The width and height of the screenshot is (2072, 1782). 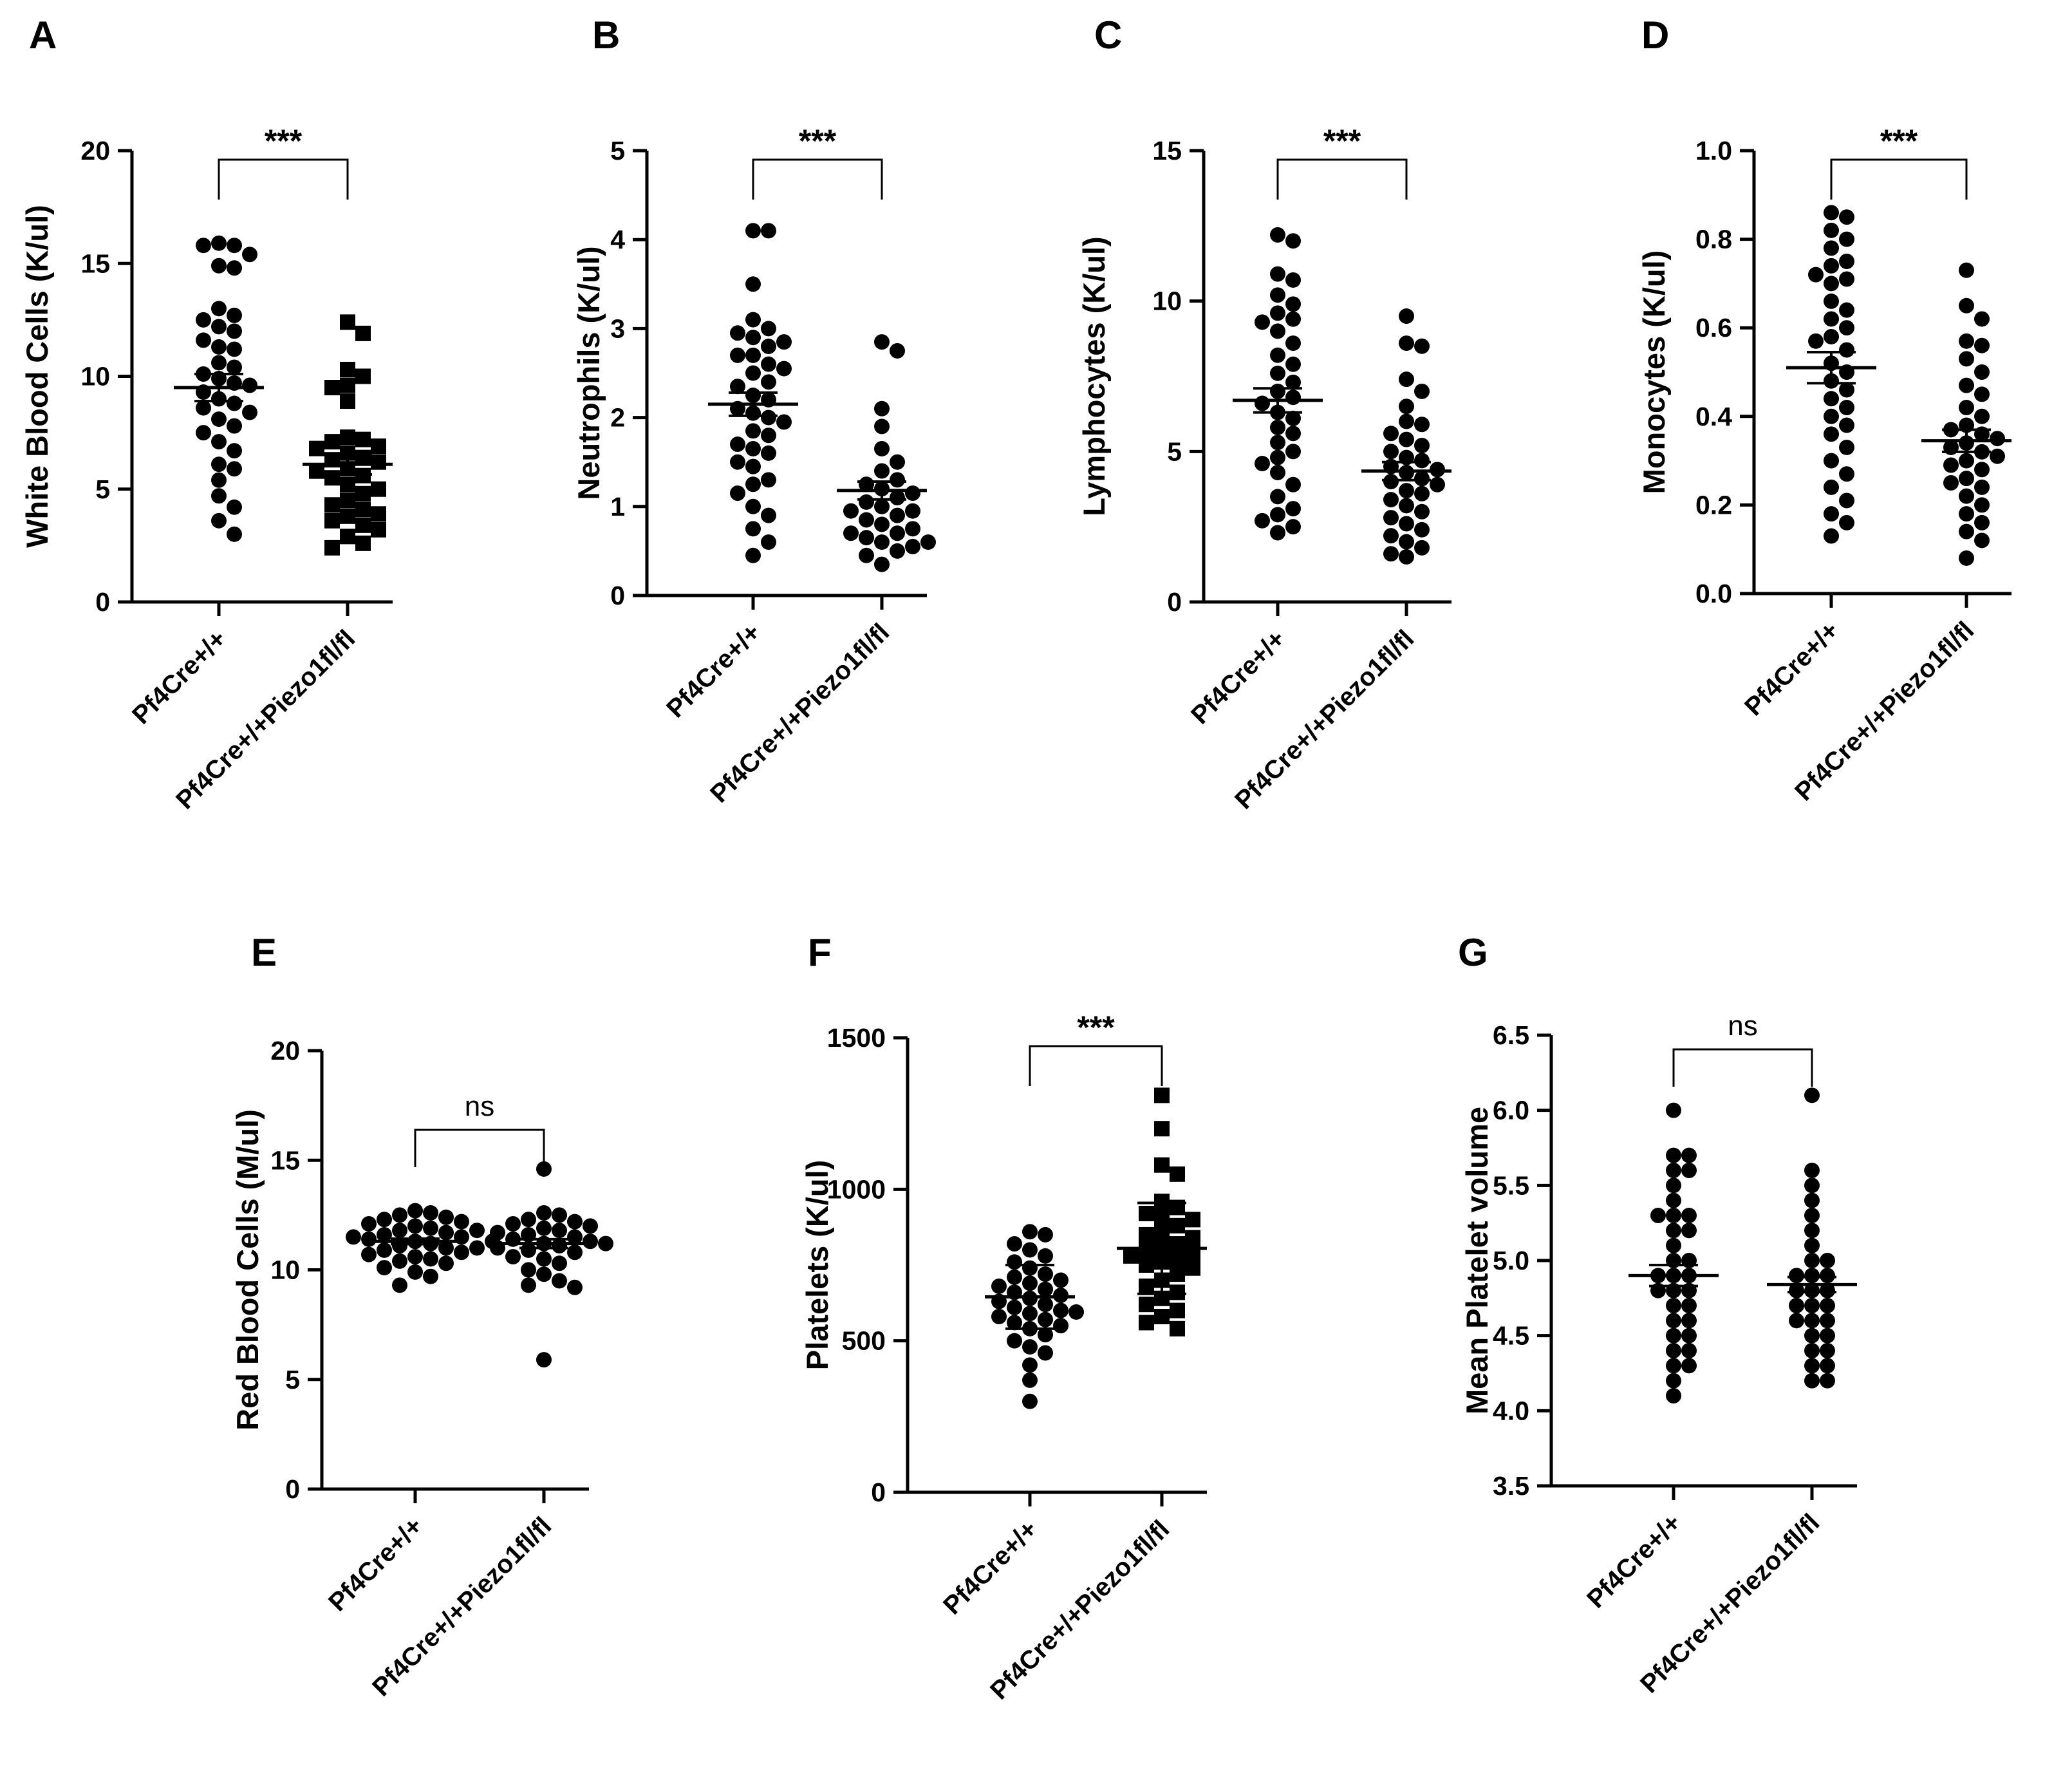 What do you see at coordinates (1096, 1027) in the screenshot?
I see `significance-label: ***` at bounding box center [1096, 1027].